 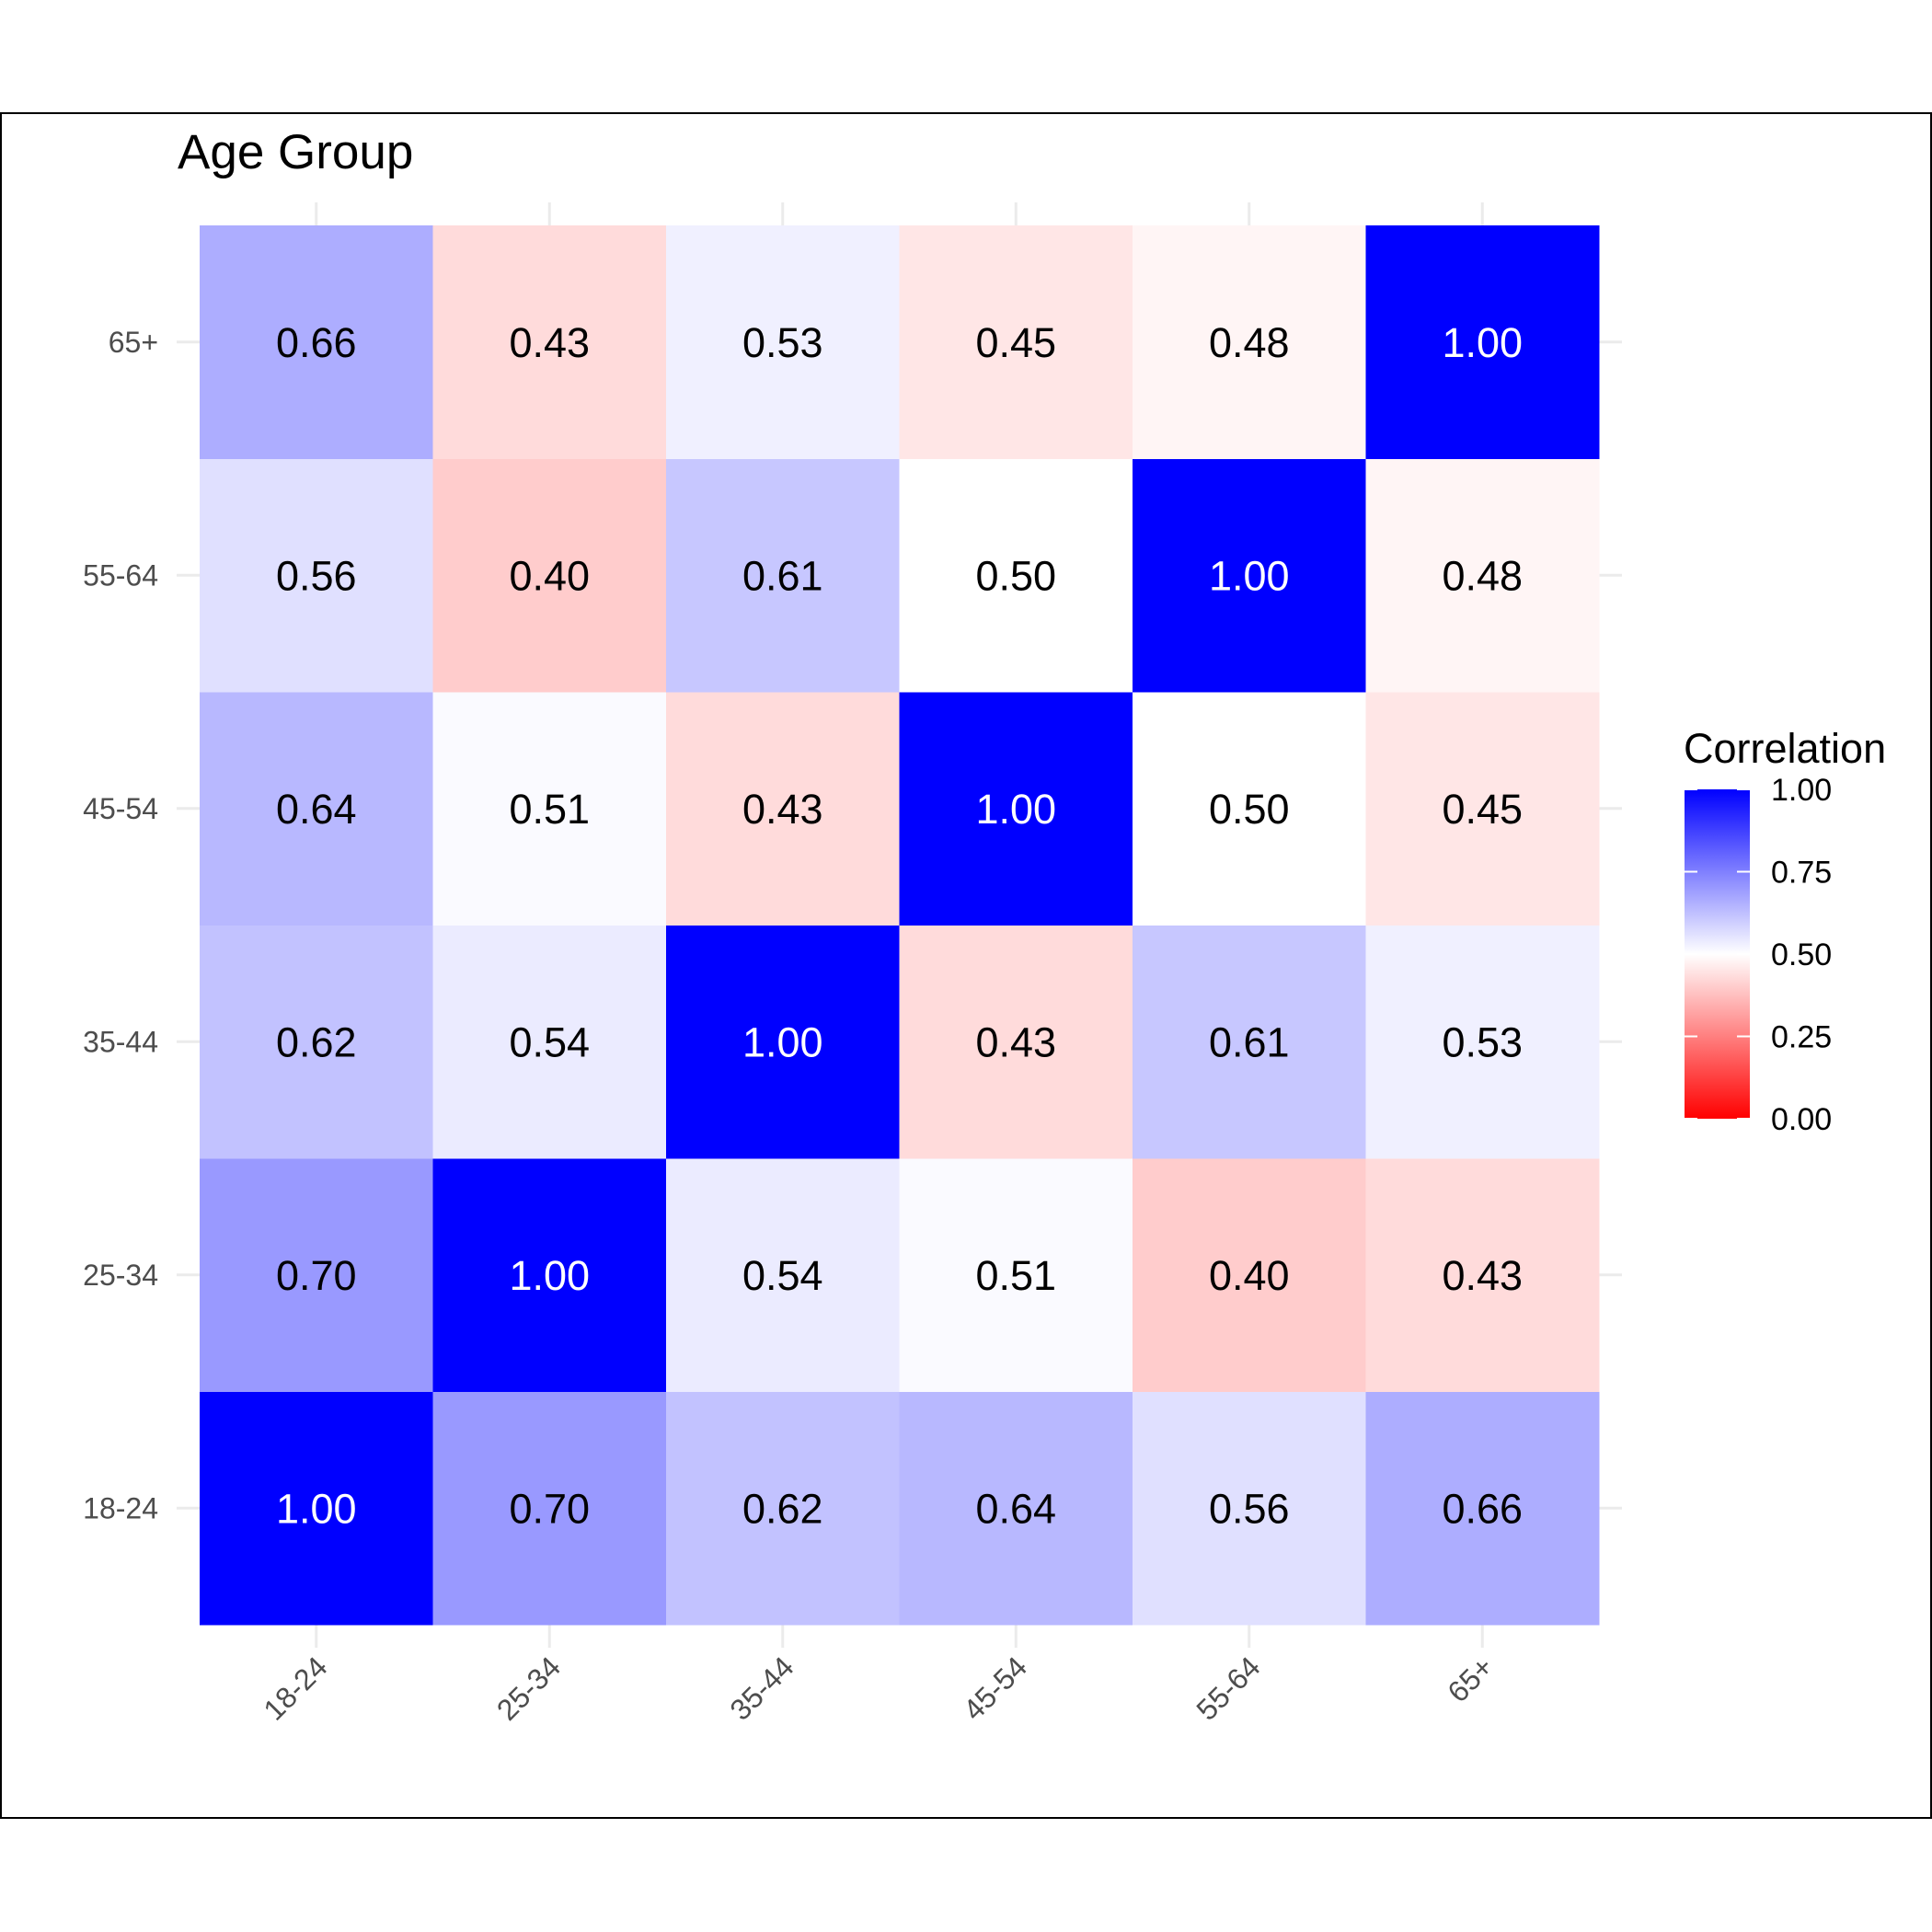 I want to click on x-tick-label: 55-64, so click(x=1228, y=1688).